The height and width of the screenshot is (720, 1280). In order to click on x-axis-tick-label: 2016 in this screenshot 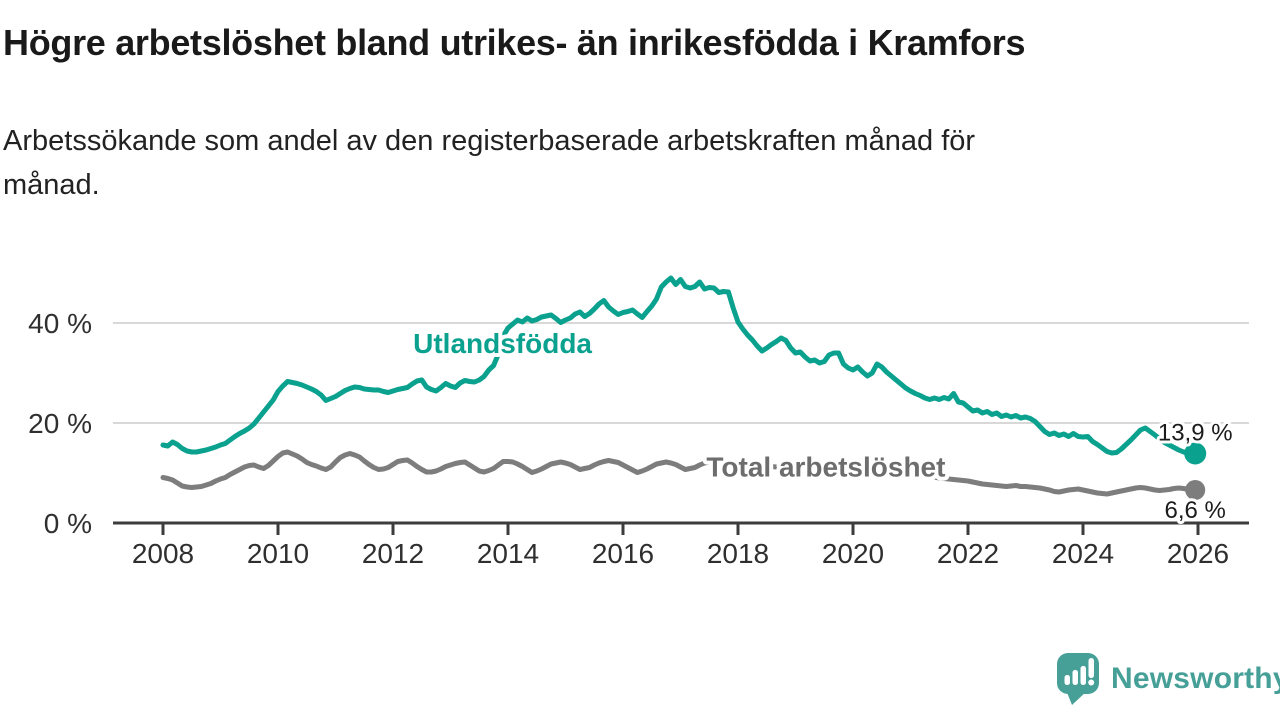, I will do `click(623, 553)`.